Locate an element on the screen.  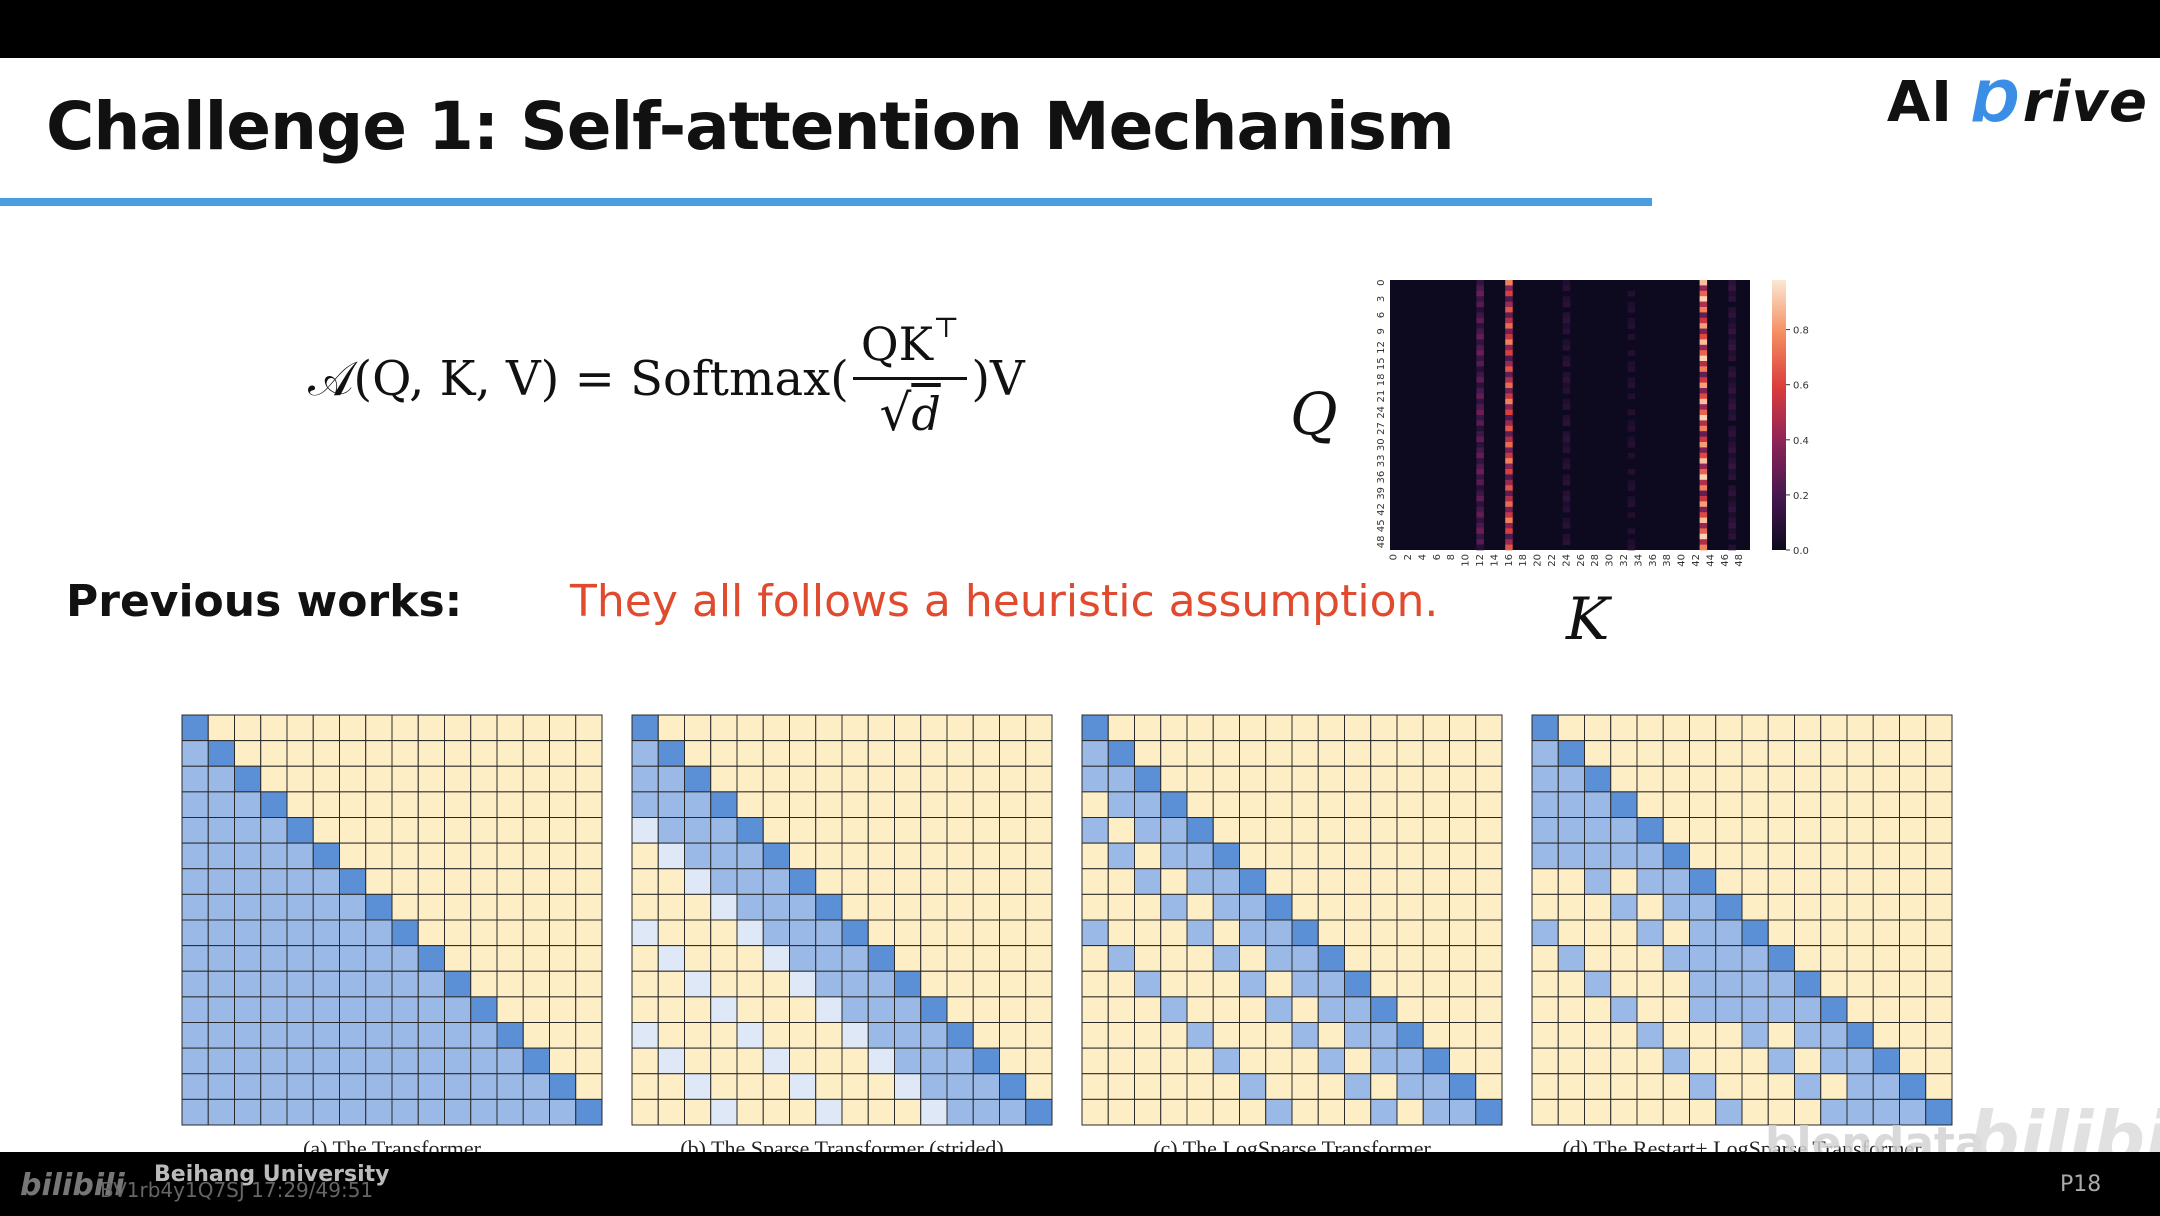
heatmap-x-tick: 34 is located at coordinates (1638, 560).